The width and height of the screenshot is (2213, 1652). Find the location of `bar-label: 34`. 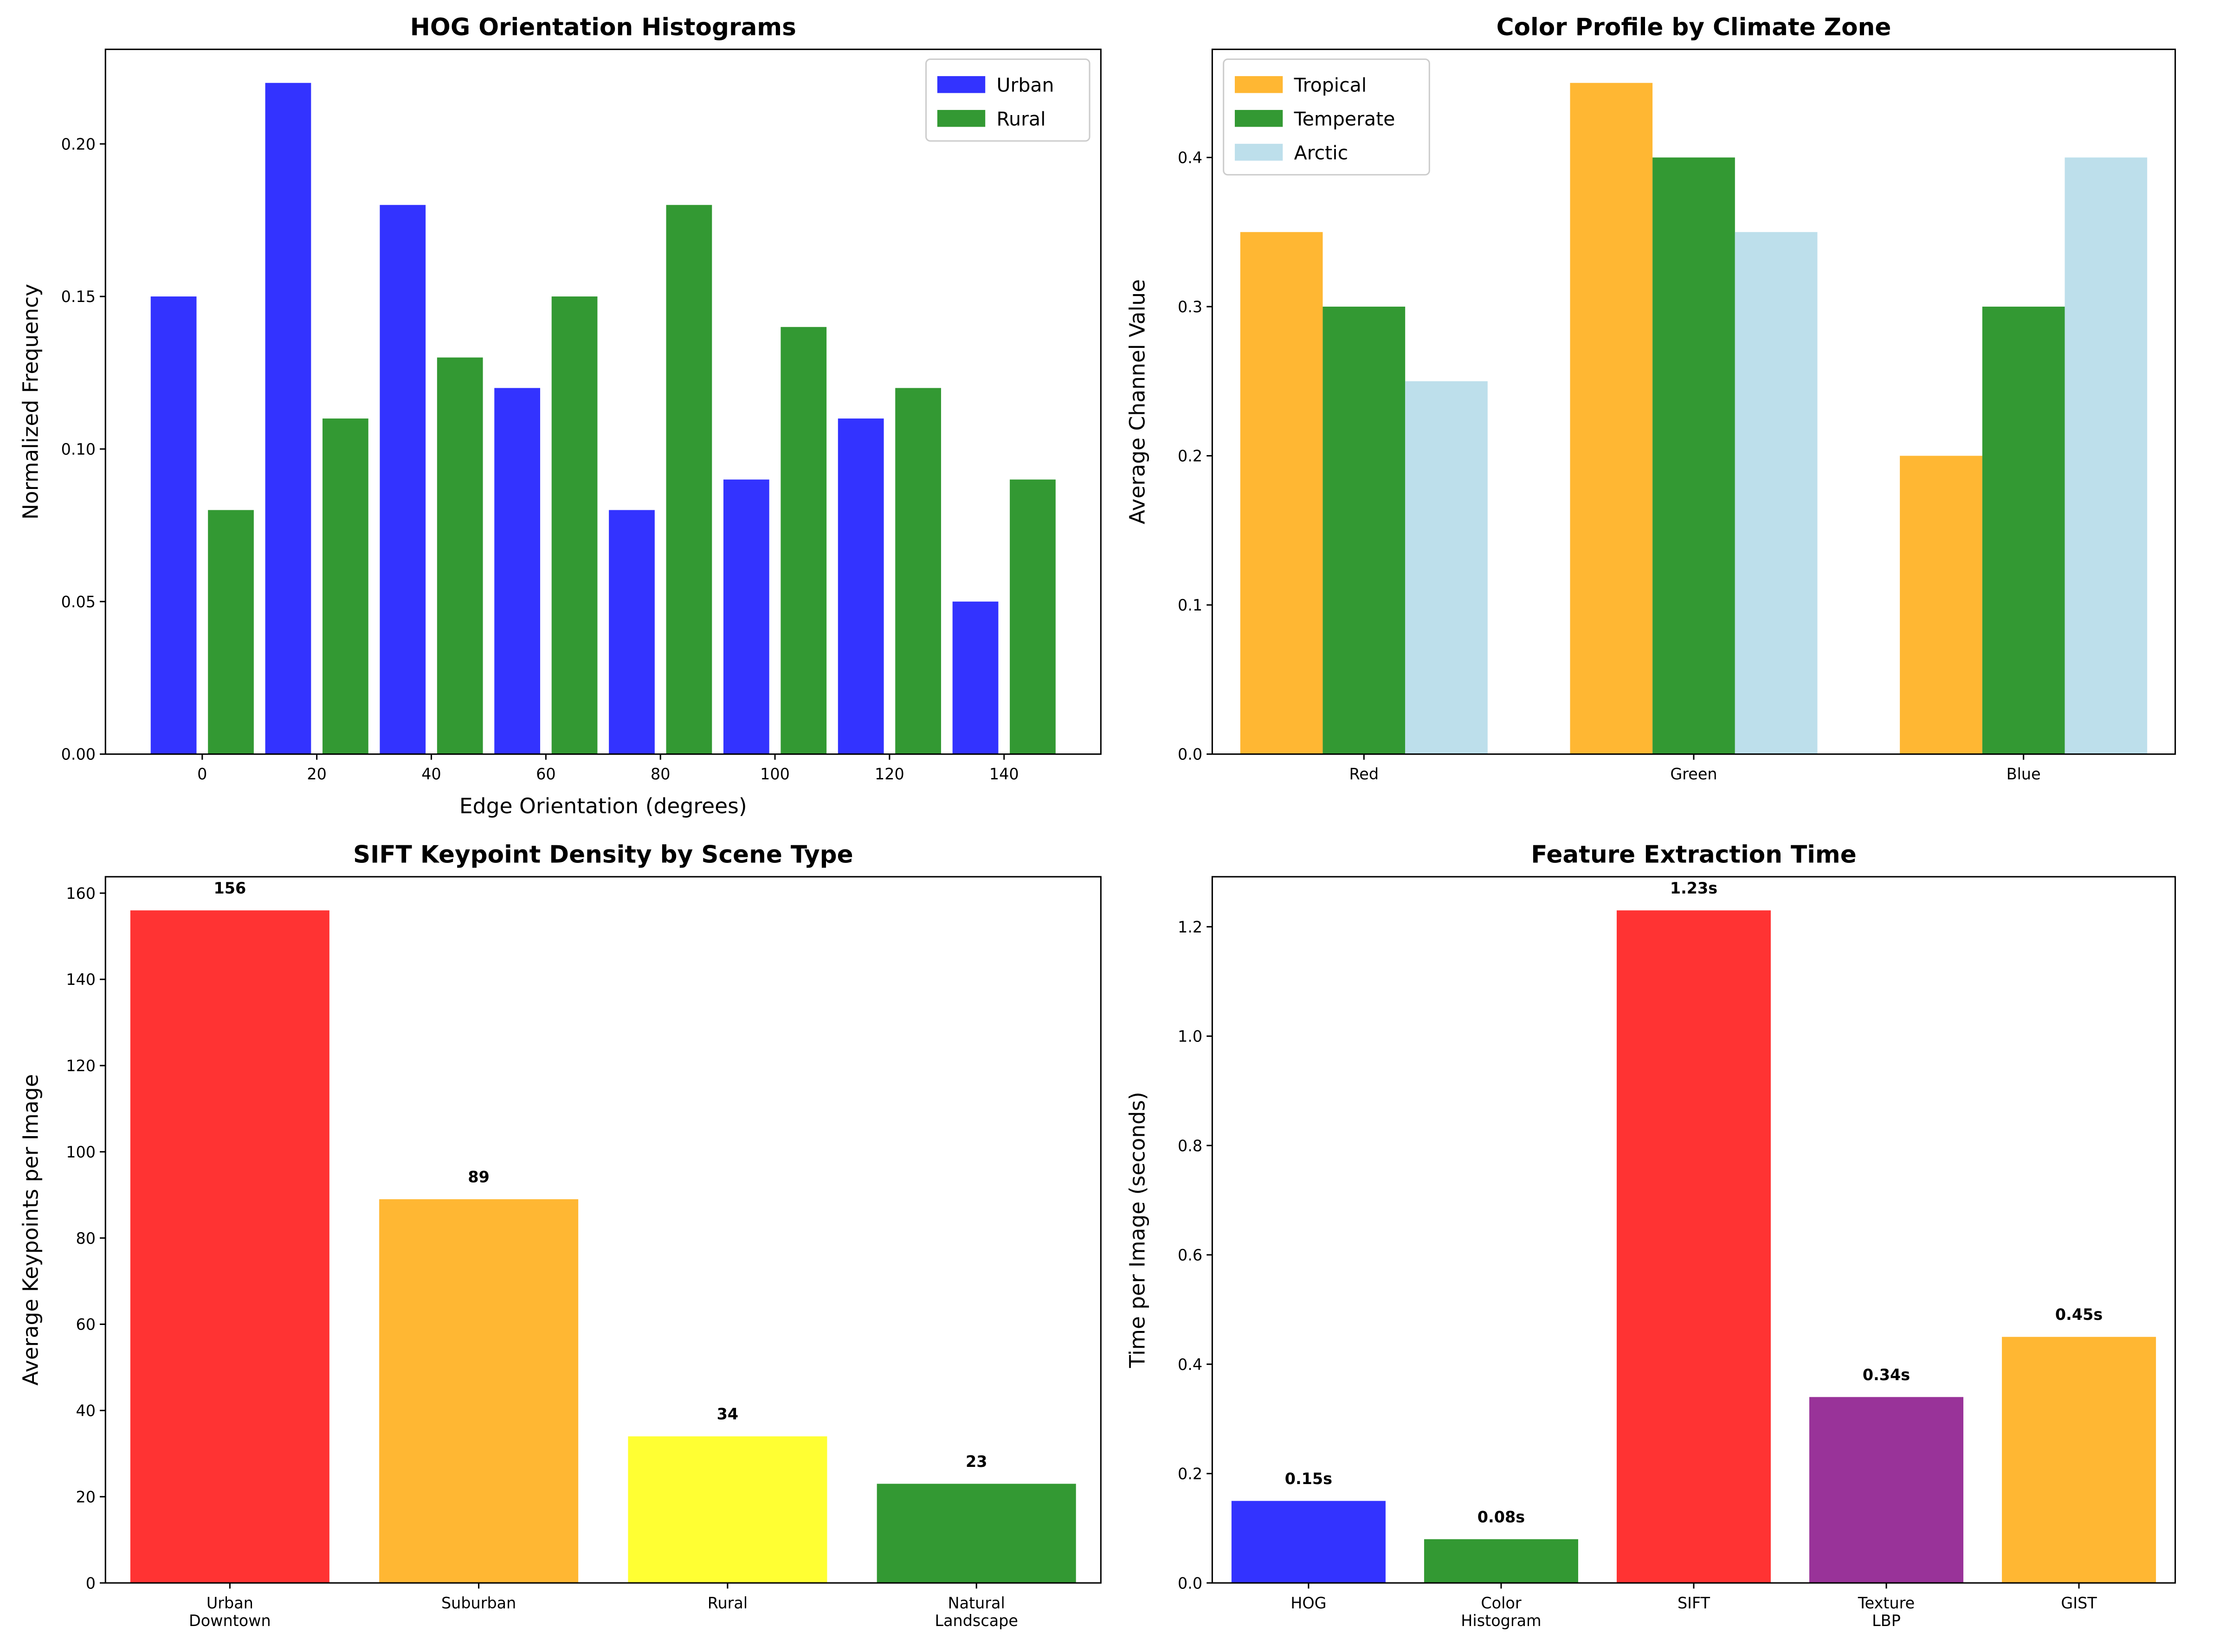

bar-label: 34 is located at coordinates (728, 1414).